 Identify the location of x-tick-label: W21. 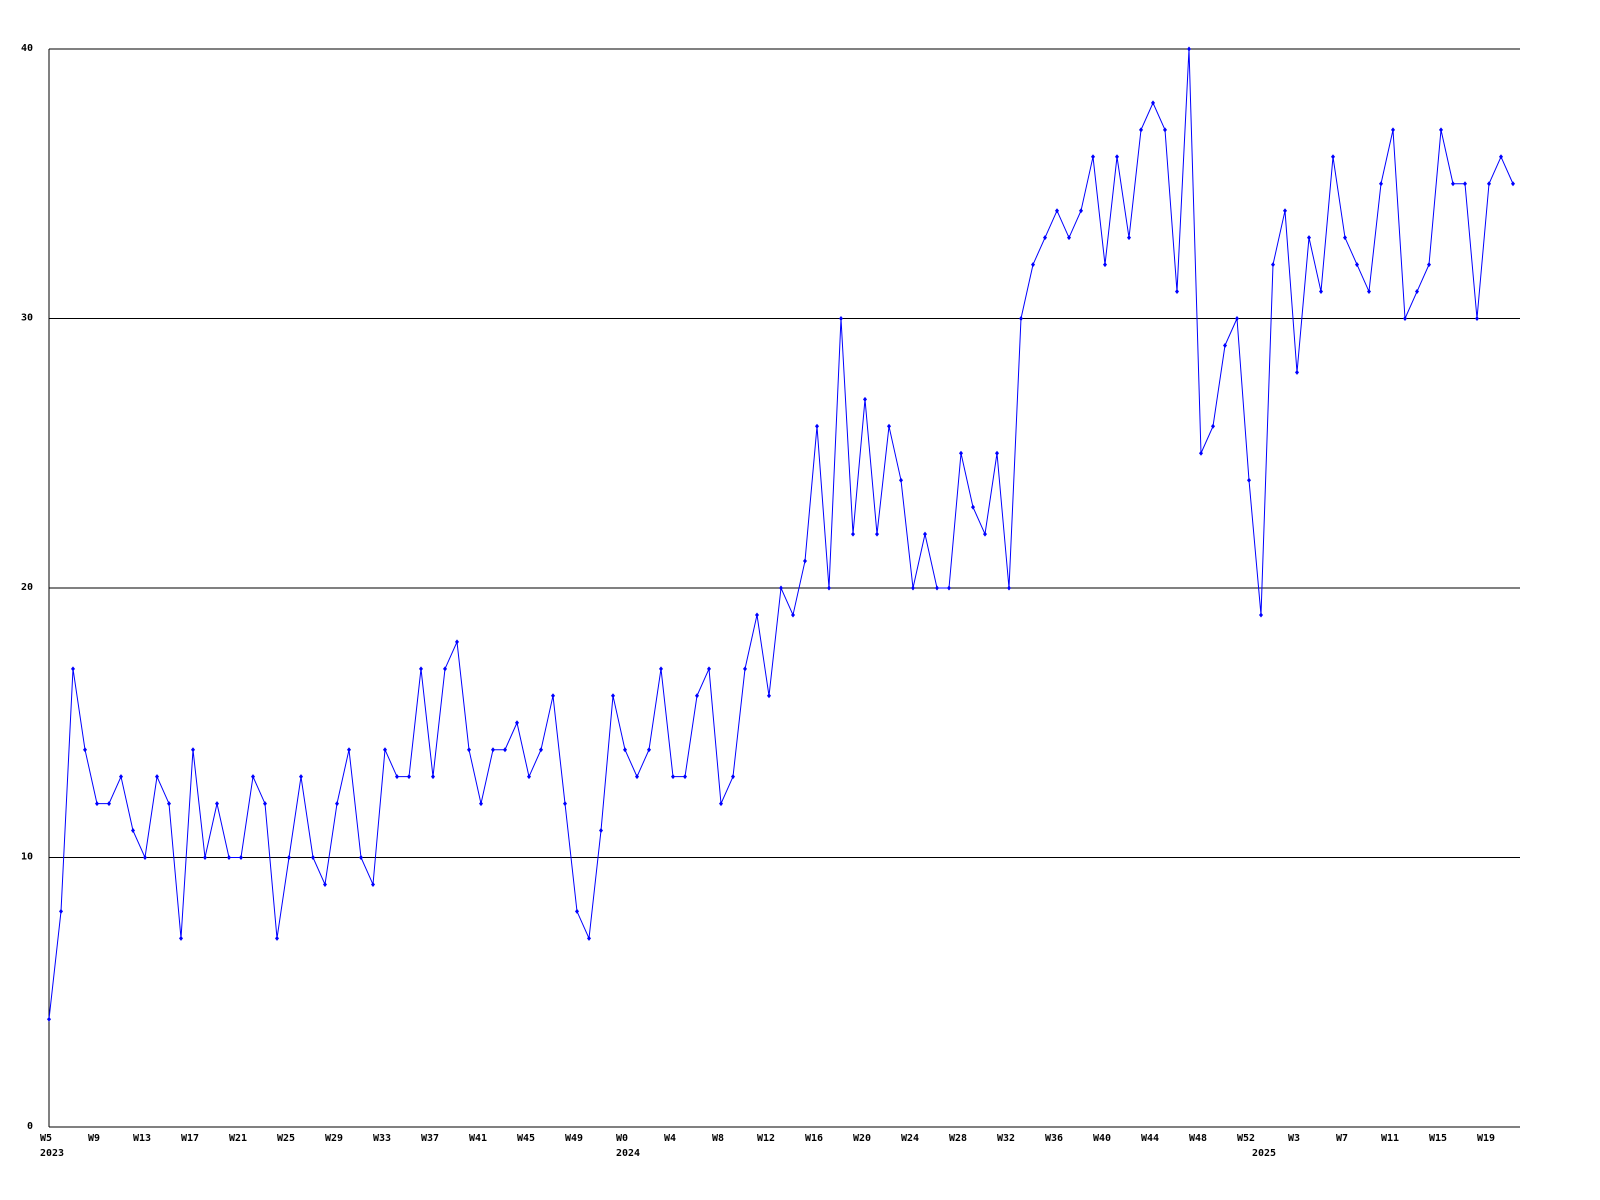
(238, 1138).